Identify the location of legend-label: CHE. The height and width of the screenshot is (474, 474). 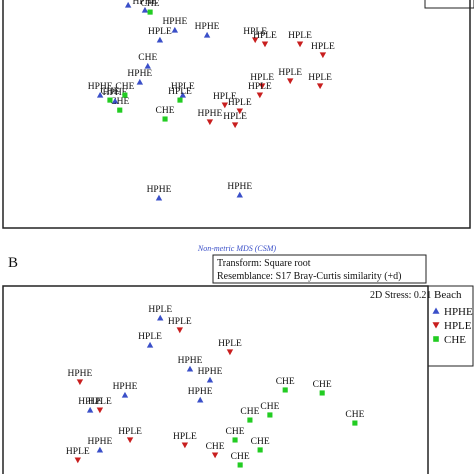
(455, 340).